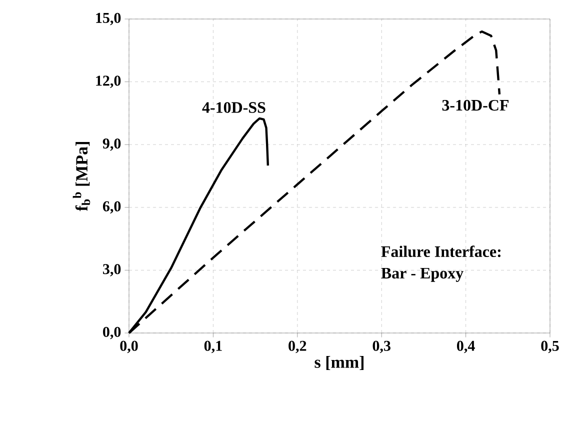 This screenshot has width=572, height=424. What do you see at coordinates (234, 107) in the screenshot?
I see `series-label: 4-10D-SS` at bounding box center [234, 107].